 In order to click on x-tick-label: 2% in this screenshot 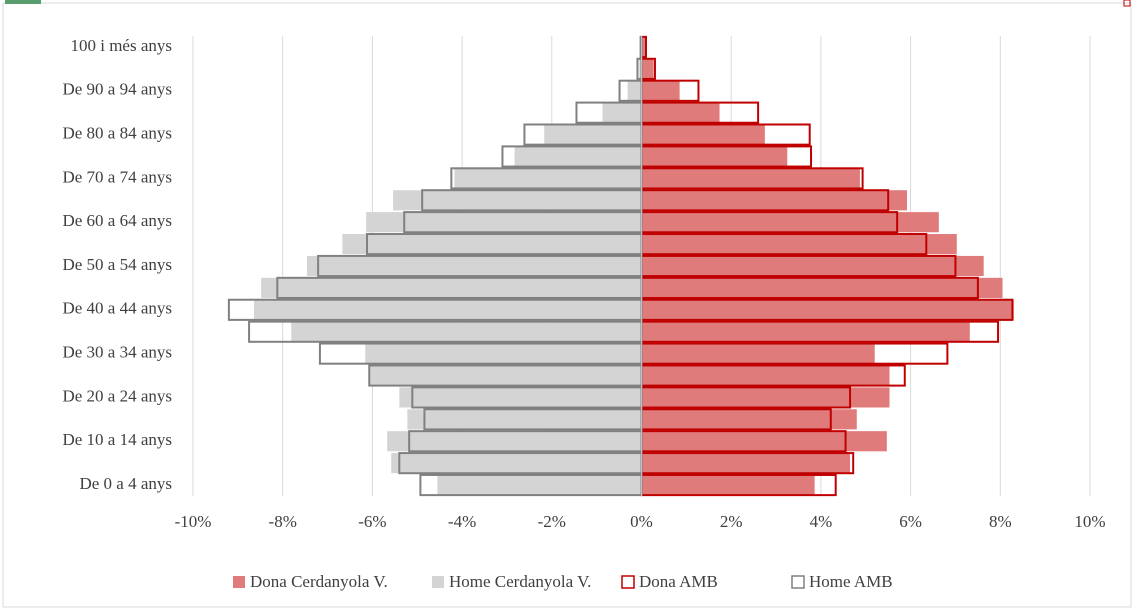, I will do `click(731, 521)`.